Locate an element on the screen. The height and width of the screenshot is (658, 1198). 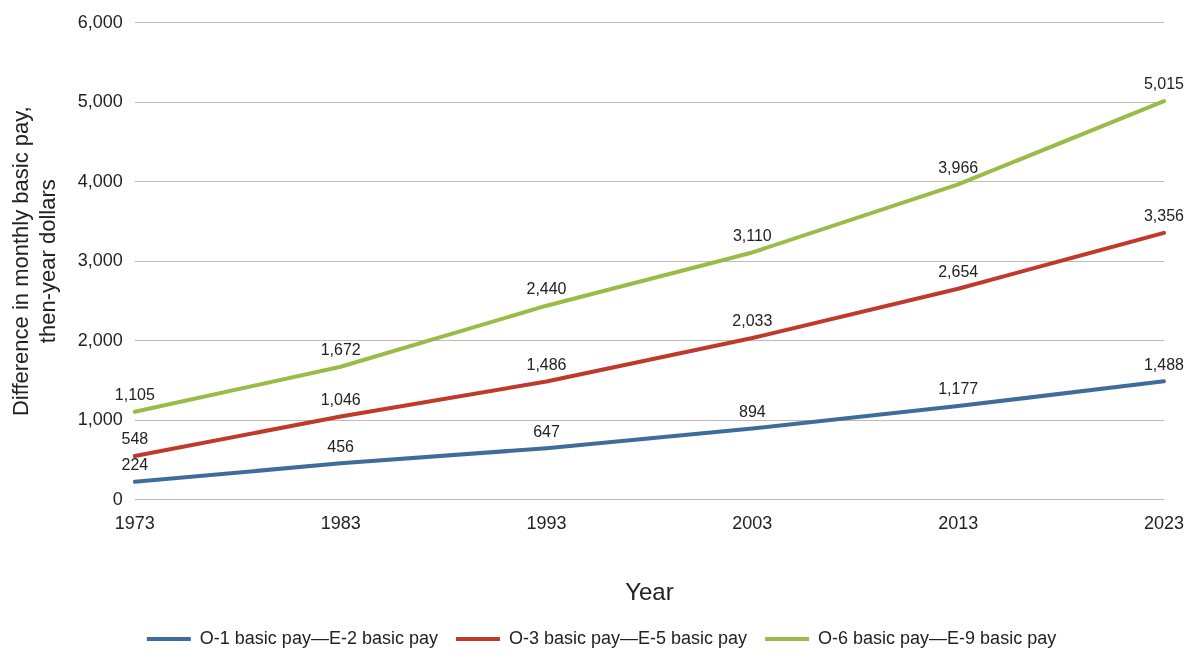
x-tick-label: 1983 is located at coordinates (340, 523).